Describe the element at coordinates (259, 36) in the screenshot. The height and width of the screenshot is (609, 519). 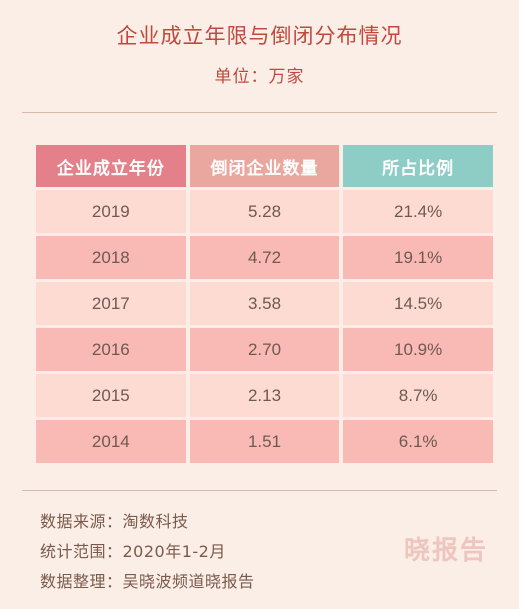
I see `chart-title: 企业成立年限与倒闭分布情况` at that location.